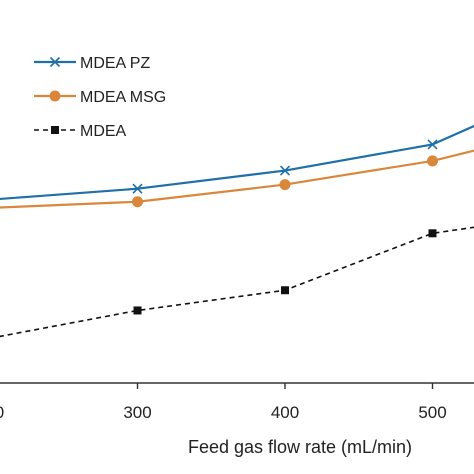  Describe the element at coordinates (137, 412) in the screenshot. I see `x-tick-label: 300` at that location.